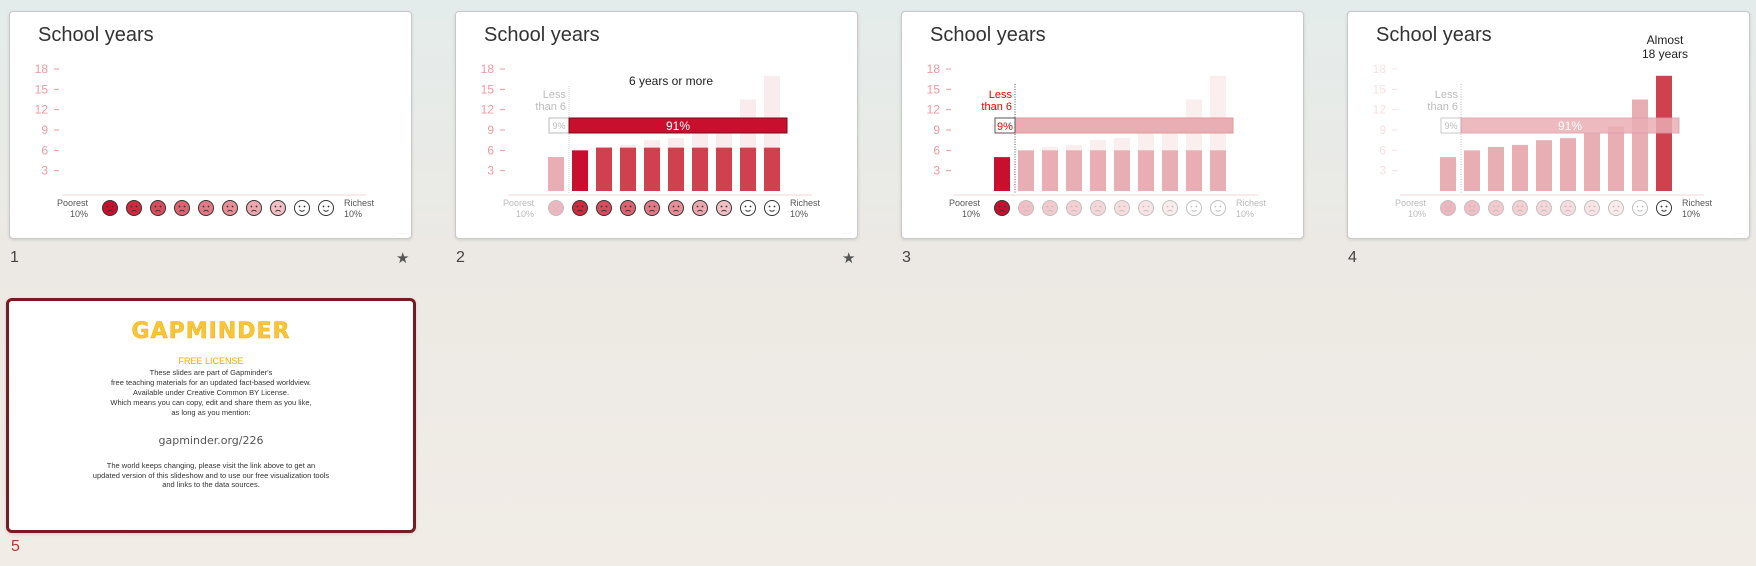  I want to click on share-bar-label: 91%, so click(1570, 126).